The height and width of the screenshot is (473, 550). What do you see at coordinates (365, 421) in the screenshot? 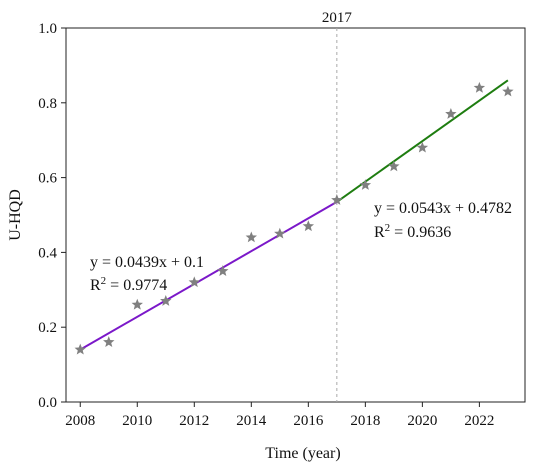
I see `x-tick-label: 2018` at bounding box center [365, 421].